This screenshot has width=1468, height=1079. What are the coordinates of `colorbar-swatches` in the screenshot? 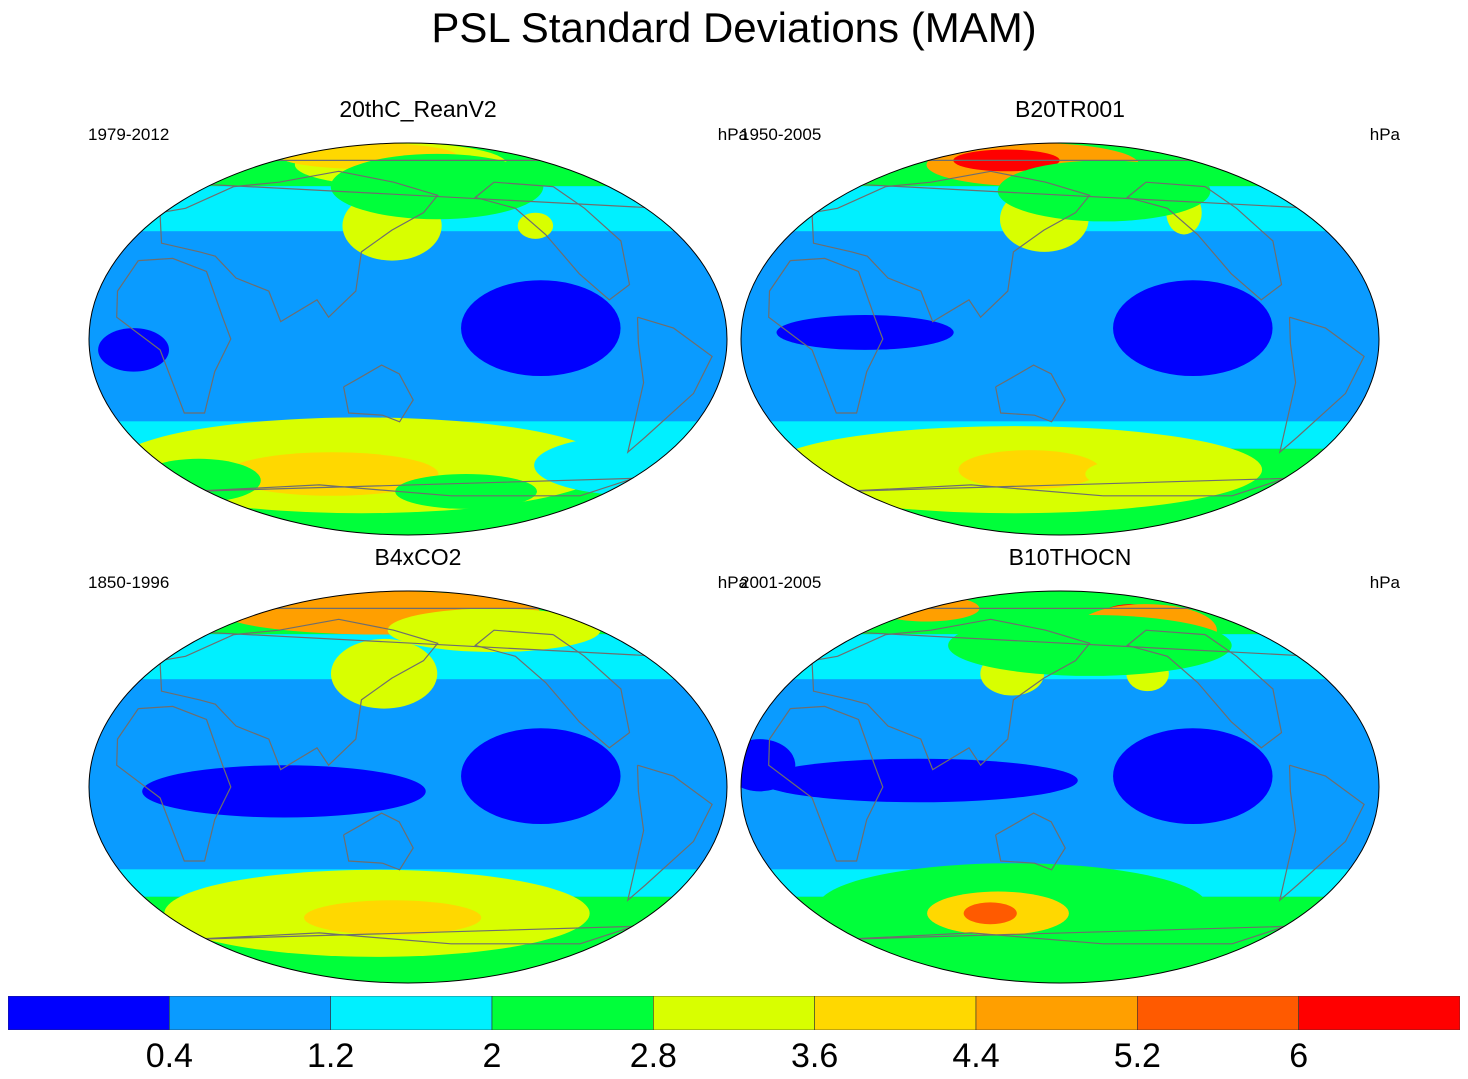 It's located at (734, 1013).